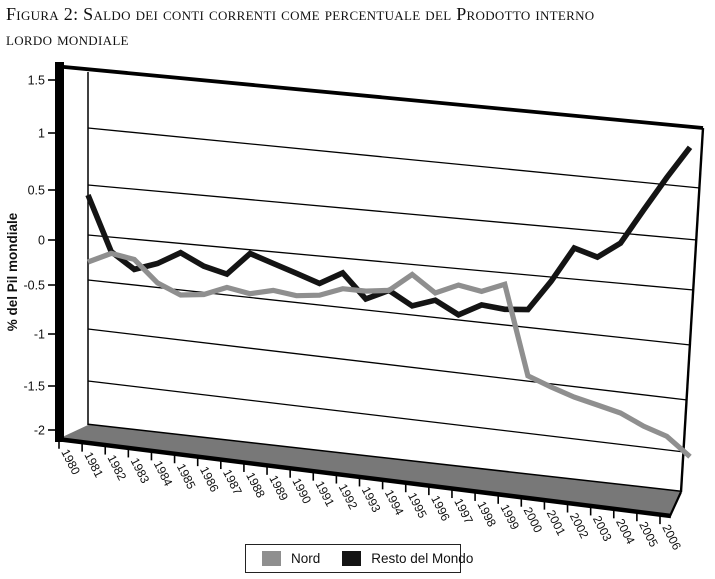 Image resolution: width=715 pixels, height=579 pixels. Describe the element at coordinates (232, 482) in the screenshot. I see `x-tick-label: 1987` at that location.